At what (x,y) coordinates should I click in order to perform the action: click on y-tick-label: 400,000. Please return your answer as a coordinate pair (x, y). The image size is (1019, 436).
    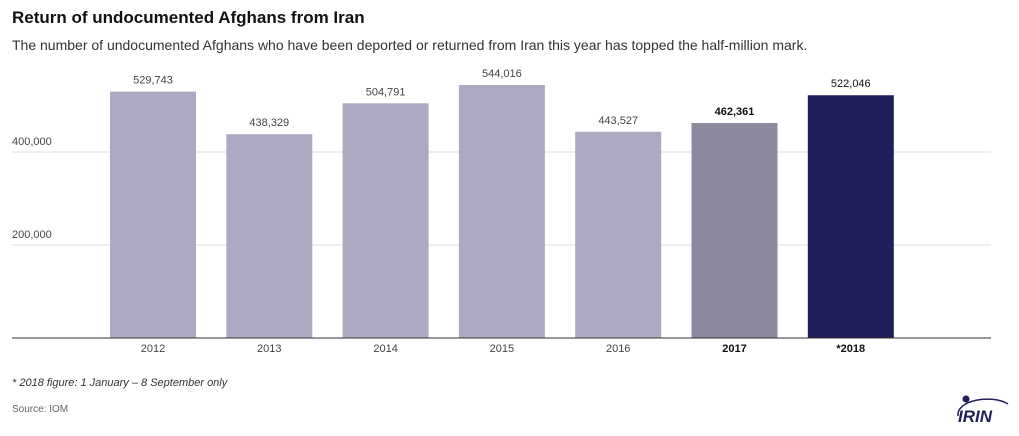
    Looking at the image, I should click on (32, 142).